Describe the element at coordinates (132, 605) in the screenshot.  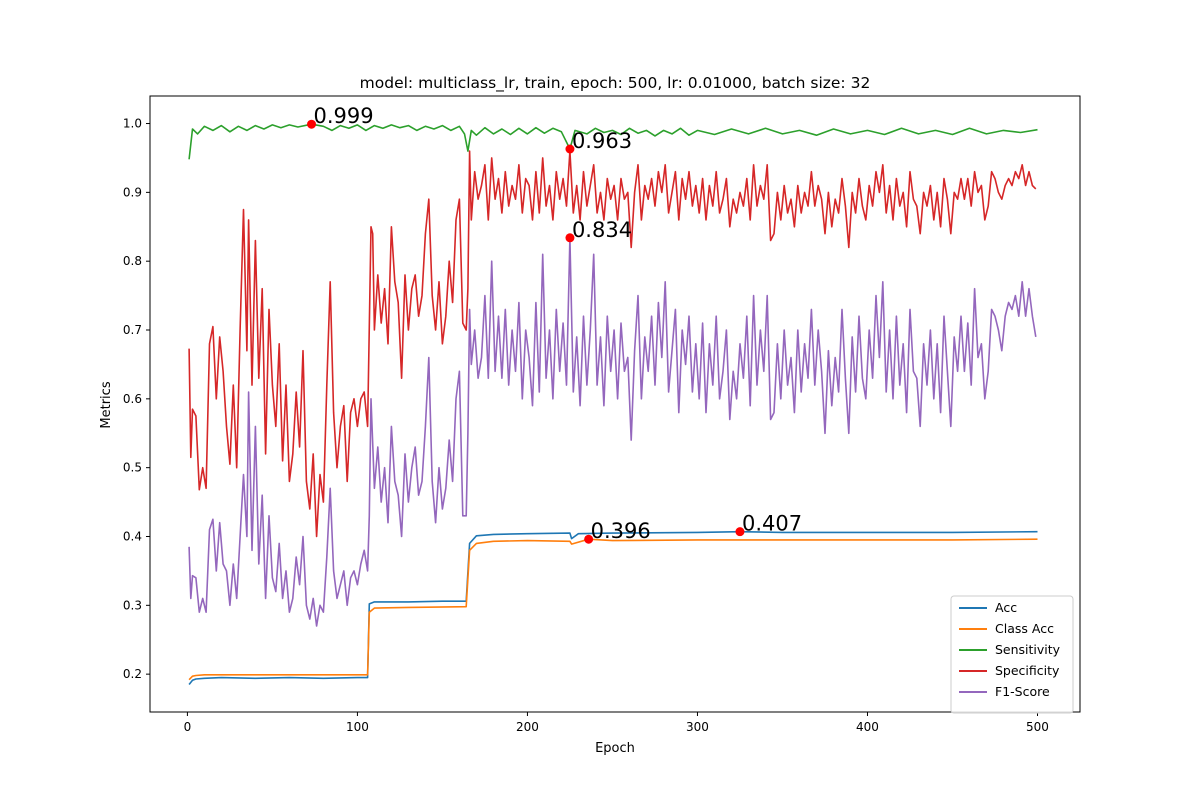
I see `y-tick-label-1: 0.3` at that location.